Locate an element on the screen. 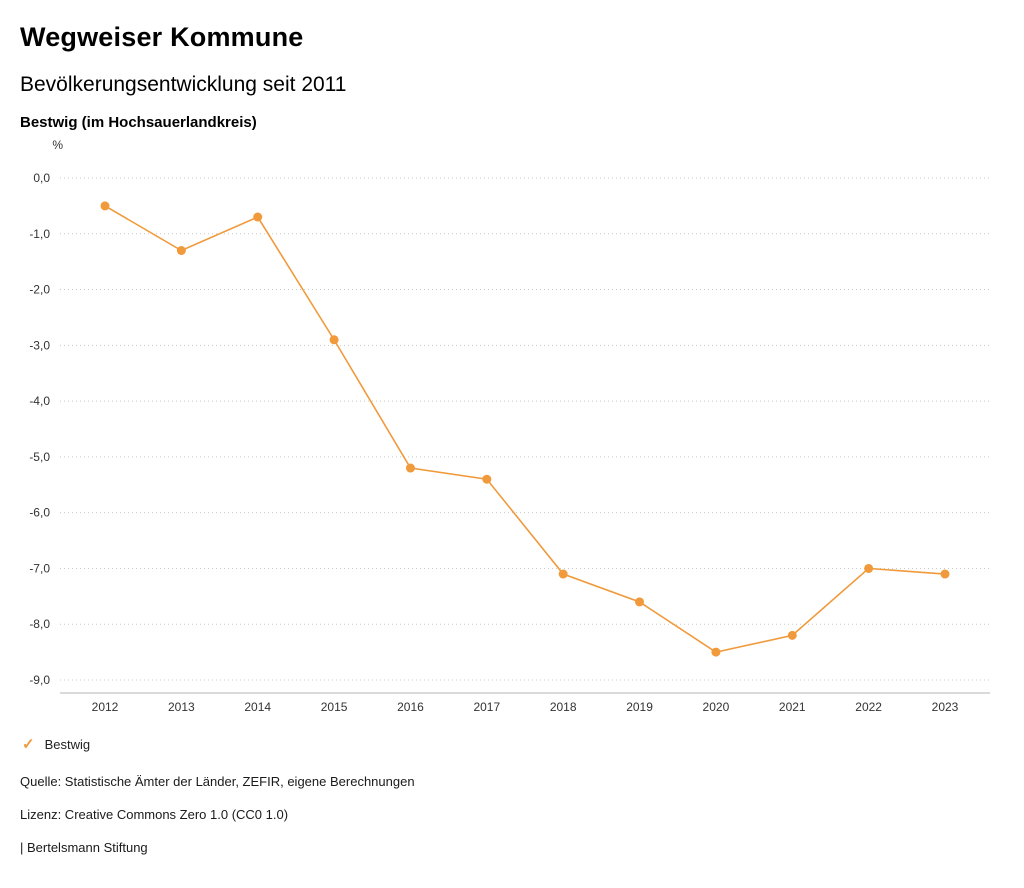  y-tick-label: -1,0 is located at coordinates (39, 234).